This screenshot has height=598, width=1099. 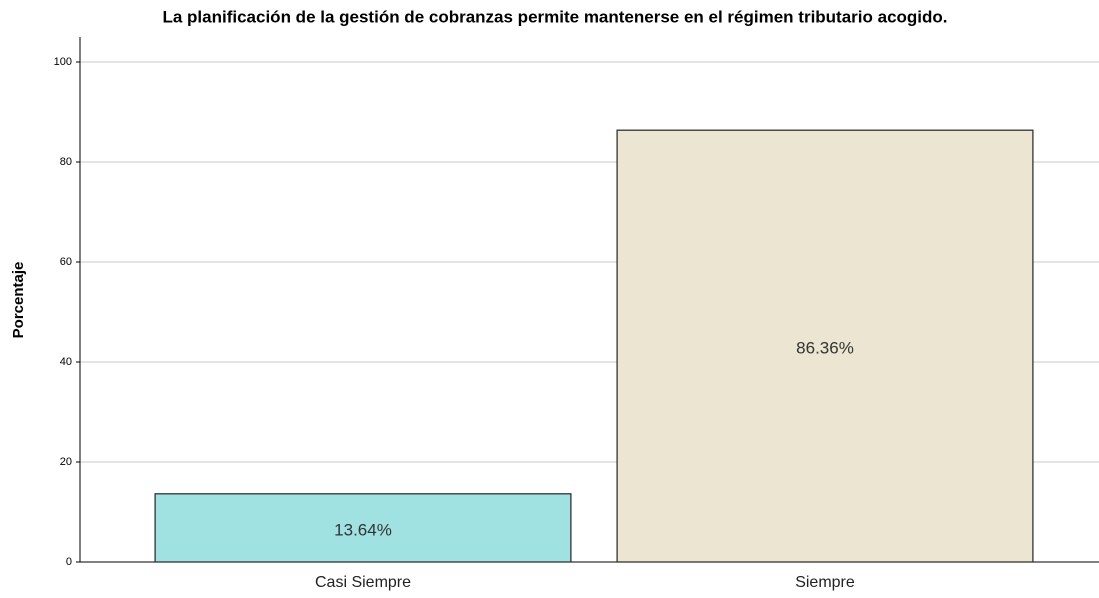 What do you see at coordinates (825, 582) in the screenshot?
I see `x-tick-label: Siempre` at bounding box center [825, 582].